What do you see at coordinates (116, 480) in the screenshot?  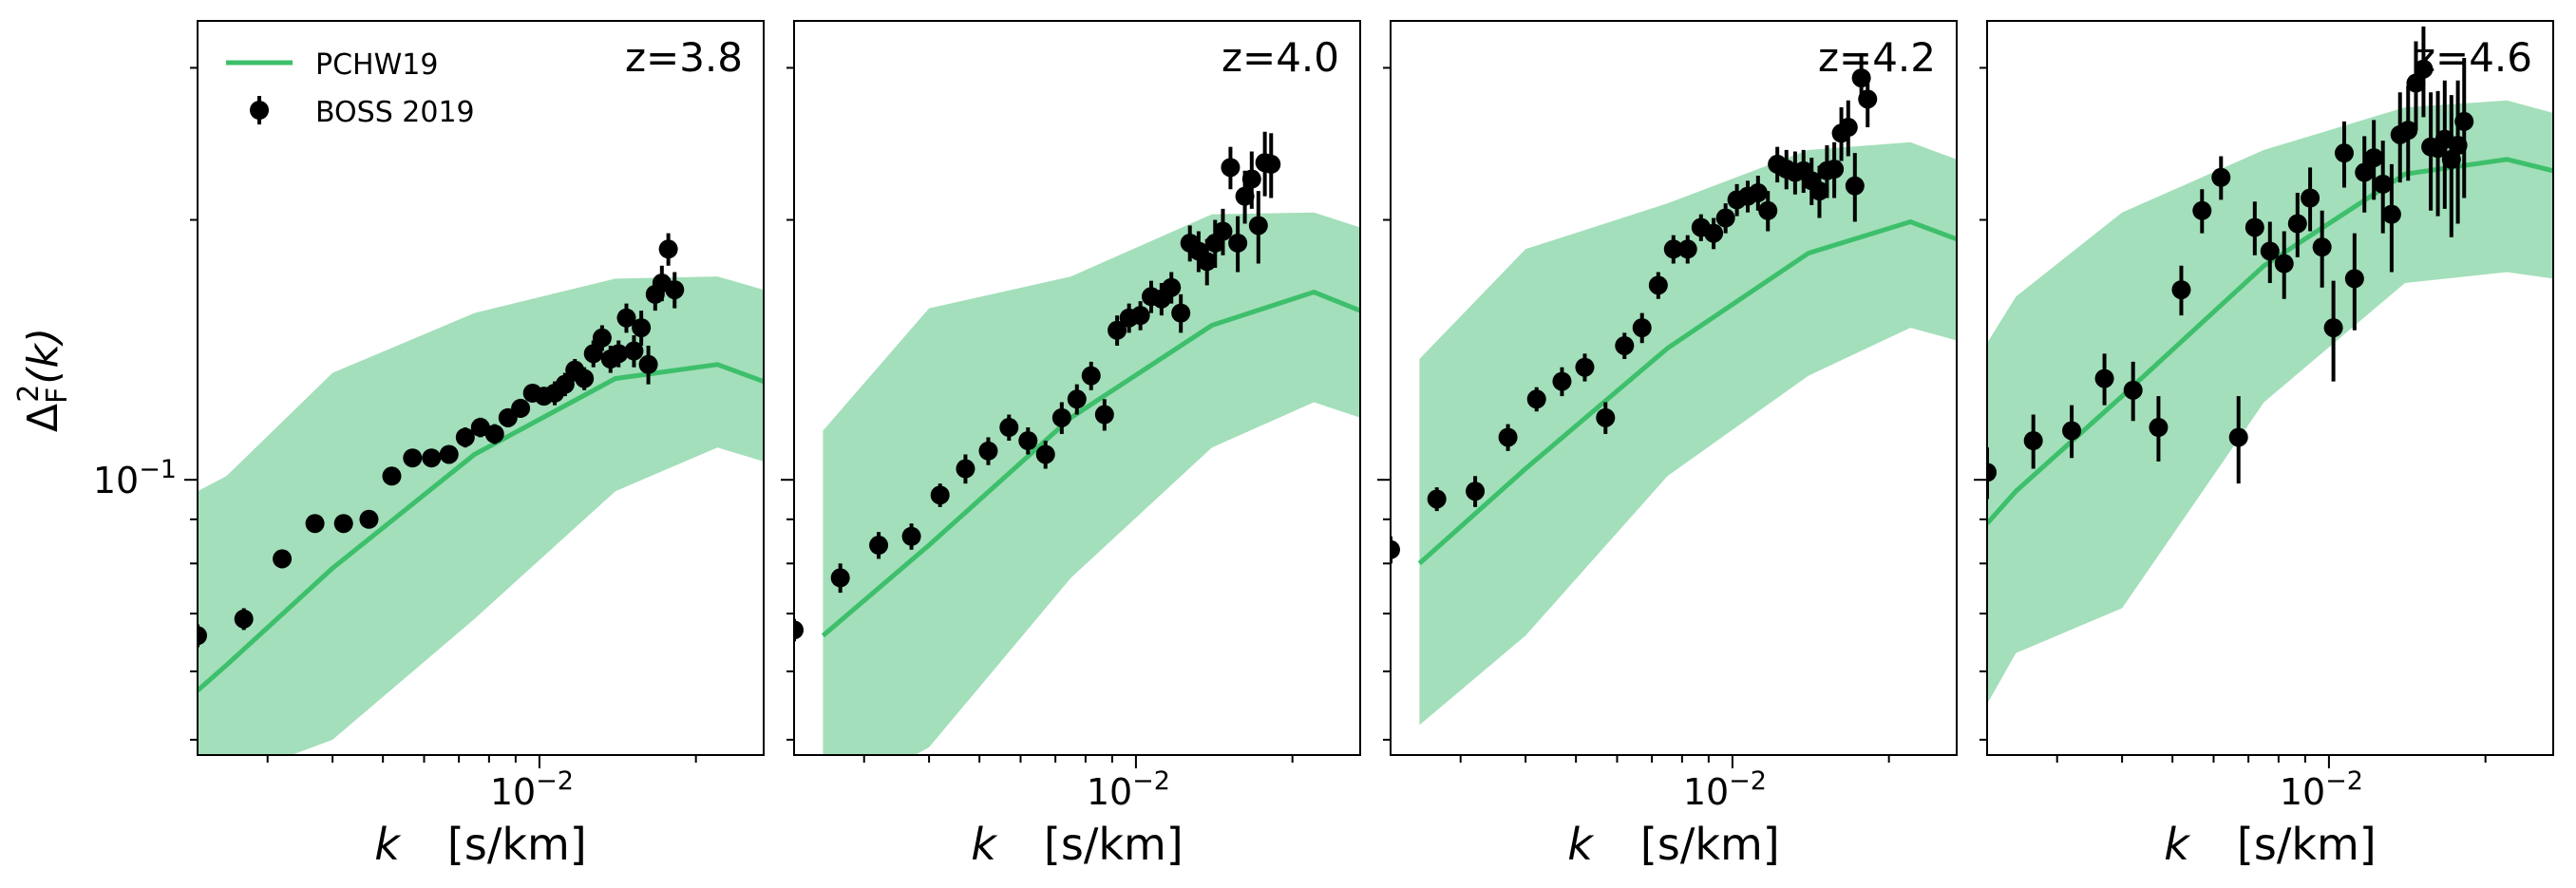 I see `y-tick-base: 10` at bounding box center [116, 480].